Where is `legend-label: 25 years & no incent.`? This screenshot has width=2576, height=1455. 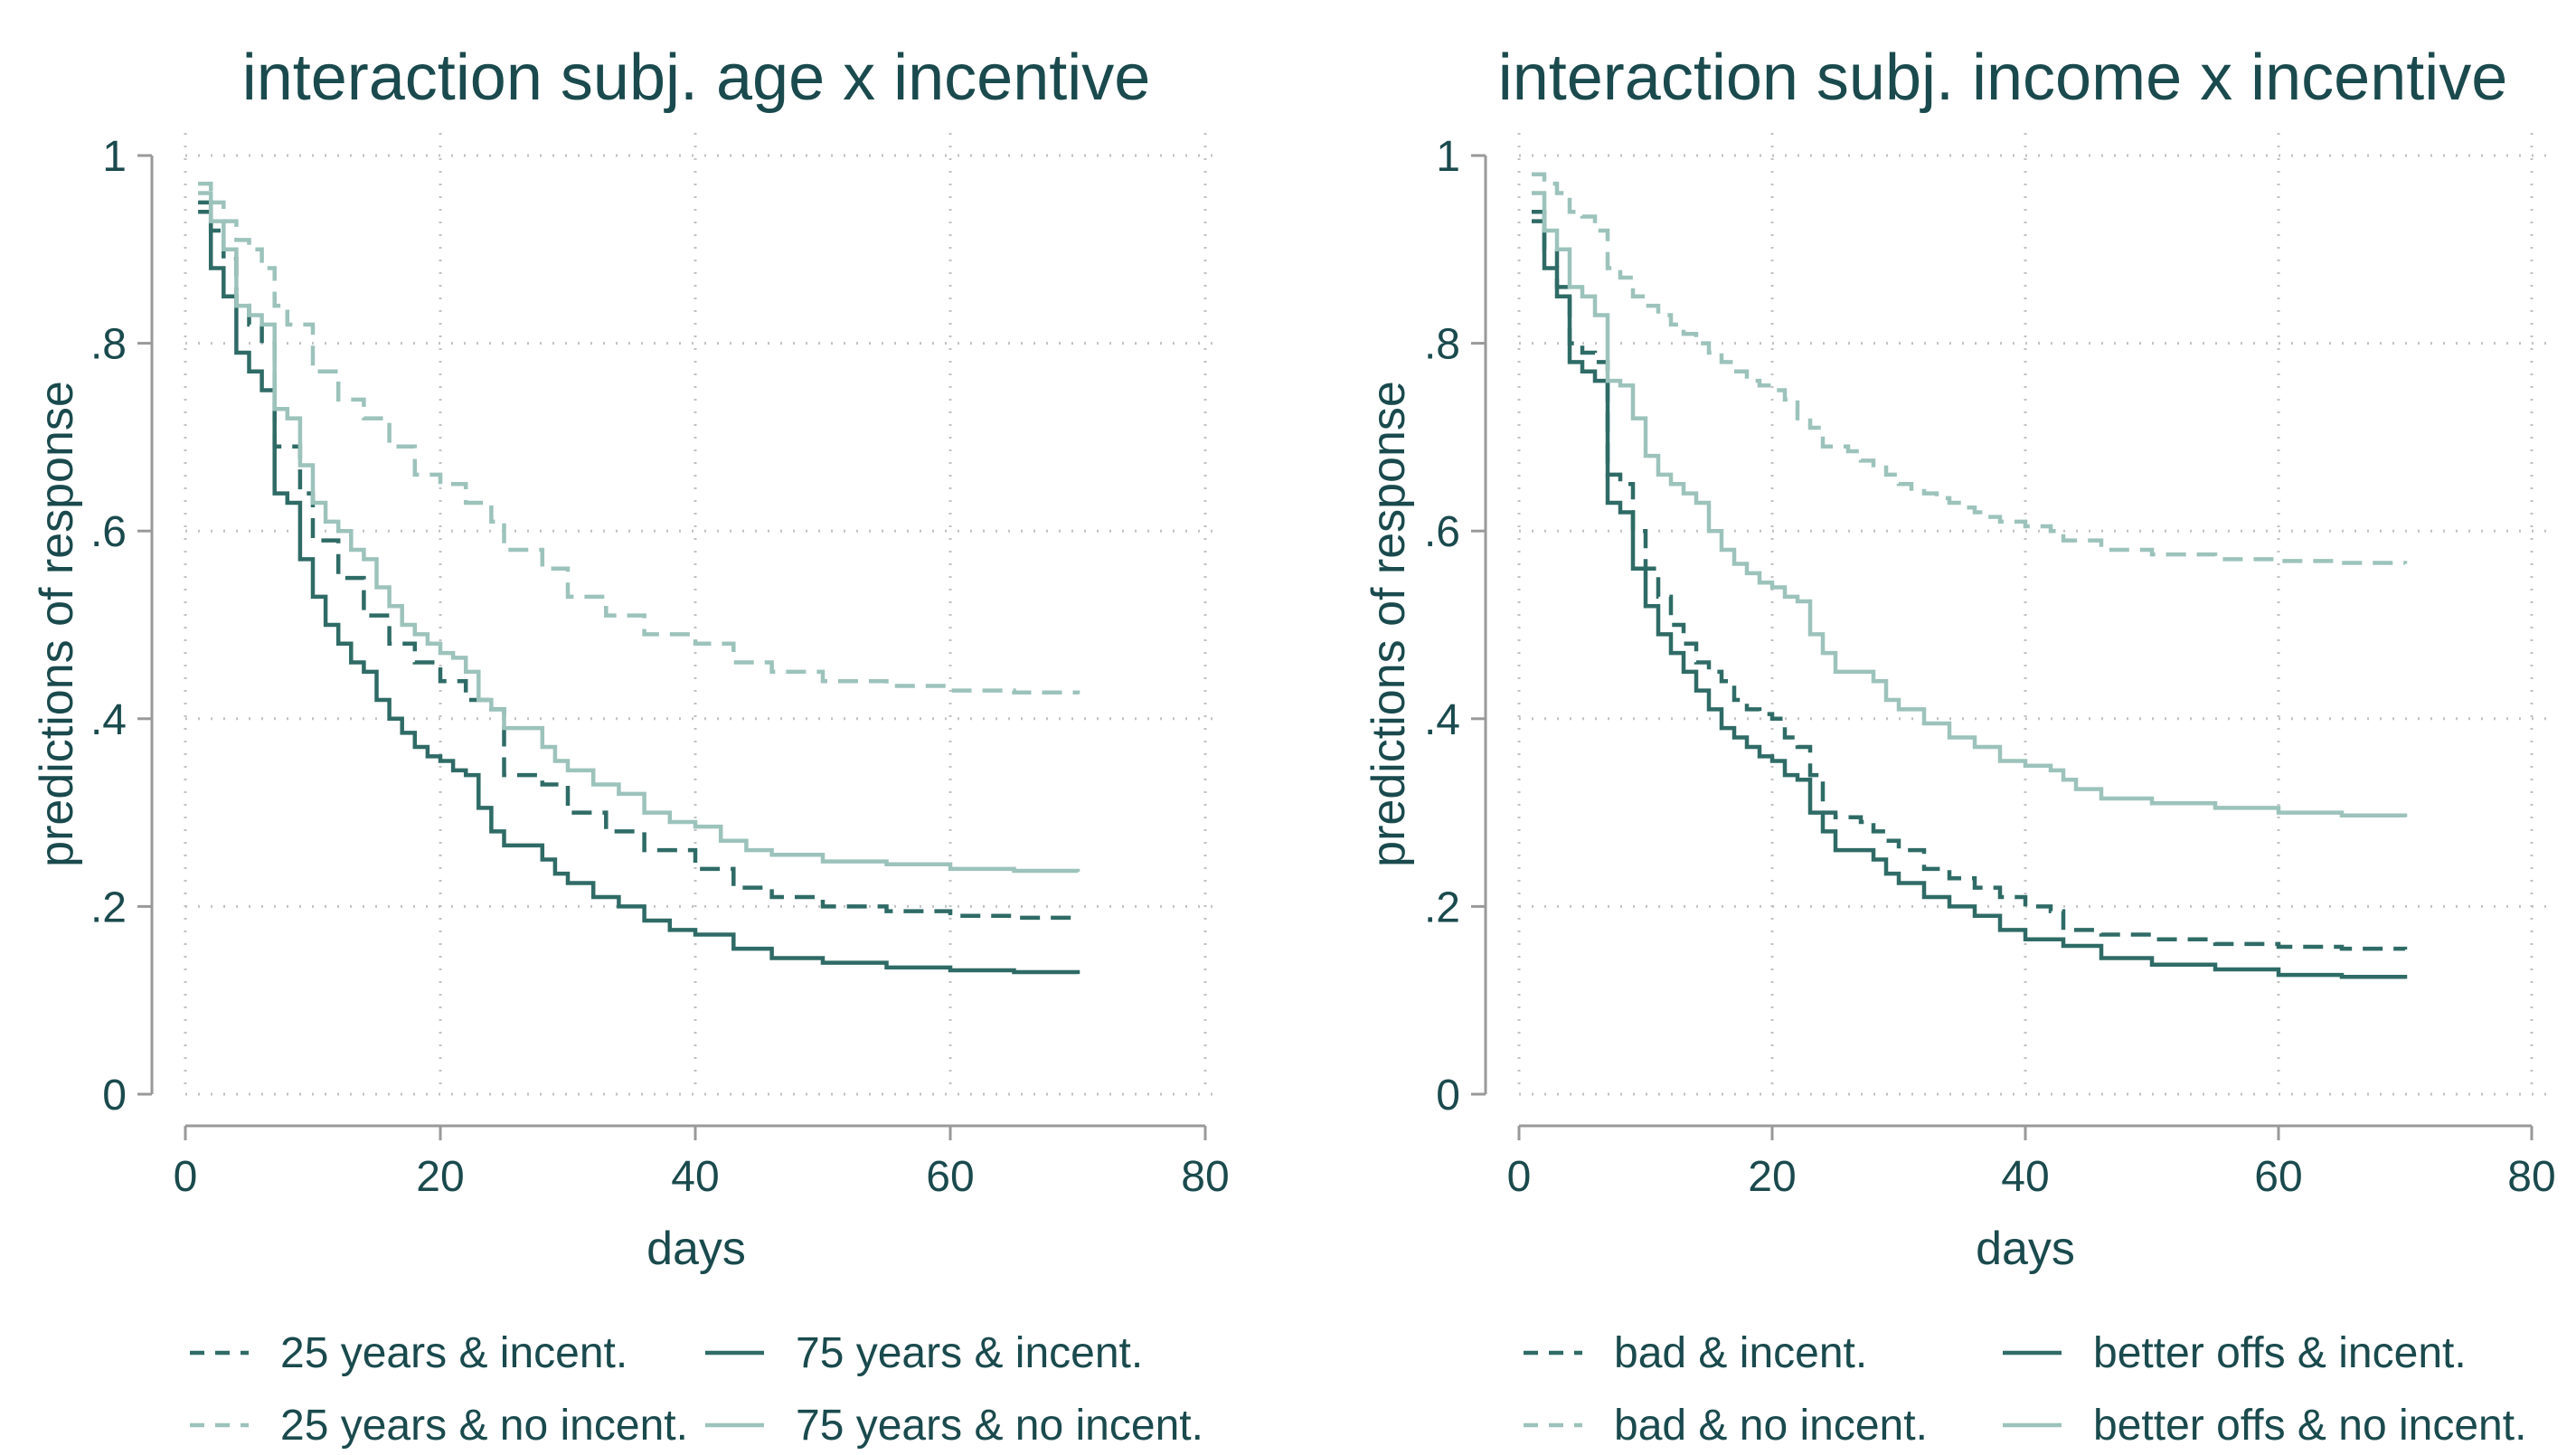
legend-label: 25 years & no incent. is located at coordinates (484, 1426).